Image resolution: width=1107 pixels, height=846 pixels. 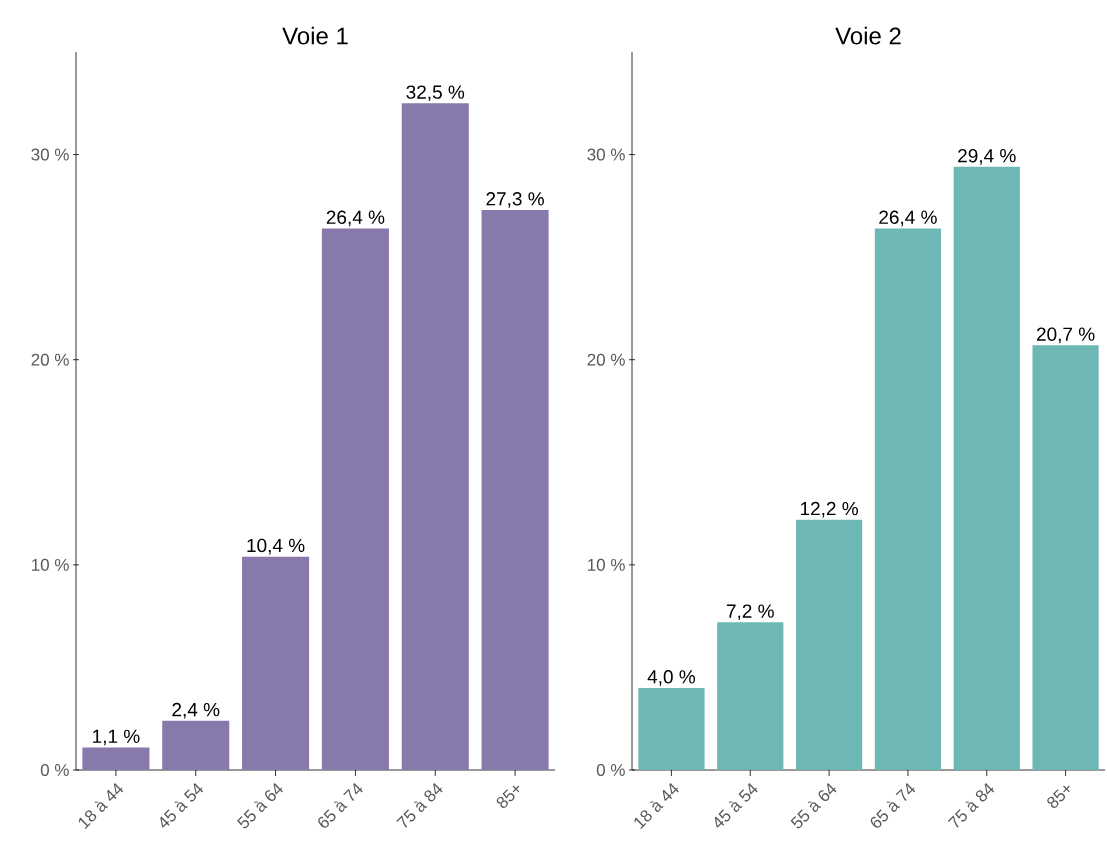 I want to click on data-label: 27,3 %, so click(x=515, y=200).